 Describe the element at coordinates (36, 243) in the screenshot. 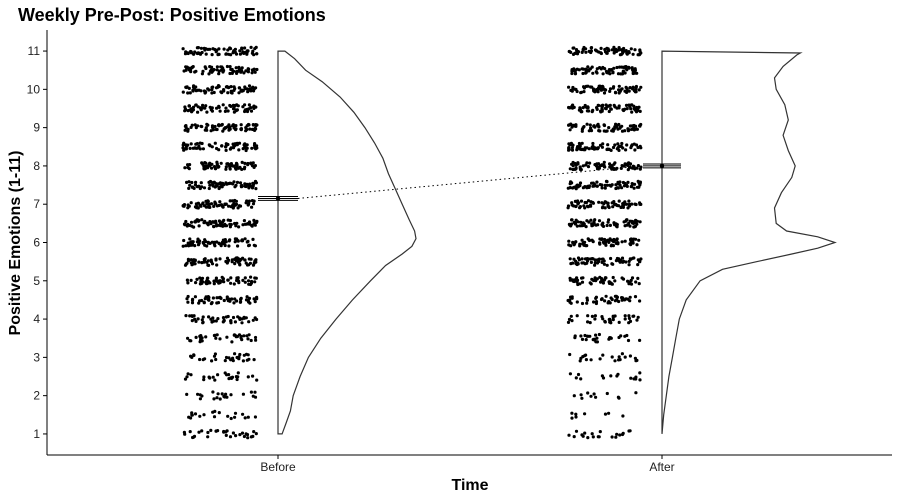

I see `y-tick-label: 6` at that location.